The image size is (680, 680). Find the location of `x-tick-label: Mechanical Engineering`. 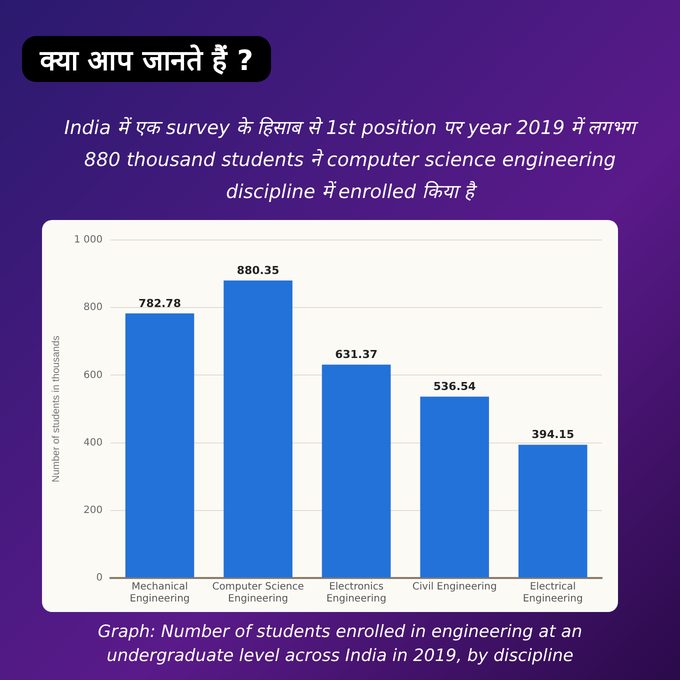

x-tick-label: Mechanical Engineering is located at coordinates (160, 593).